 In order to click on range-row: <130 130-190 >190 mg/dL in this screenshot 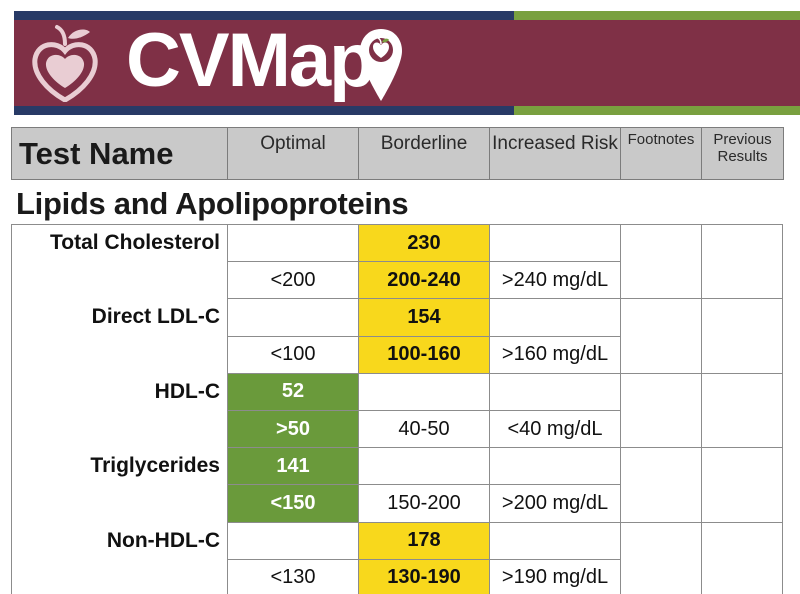, I will do `click(397, 576)`.